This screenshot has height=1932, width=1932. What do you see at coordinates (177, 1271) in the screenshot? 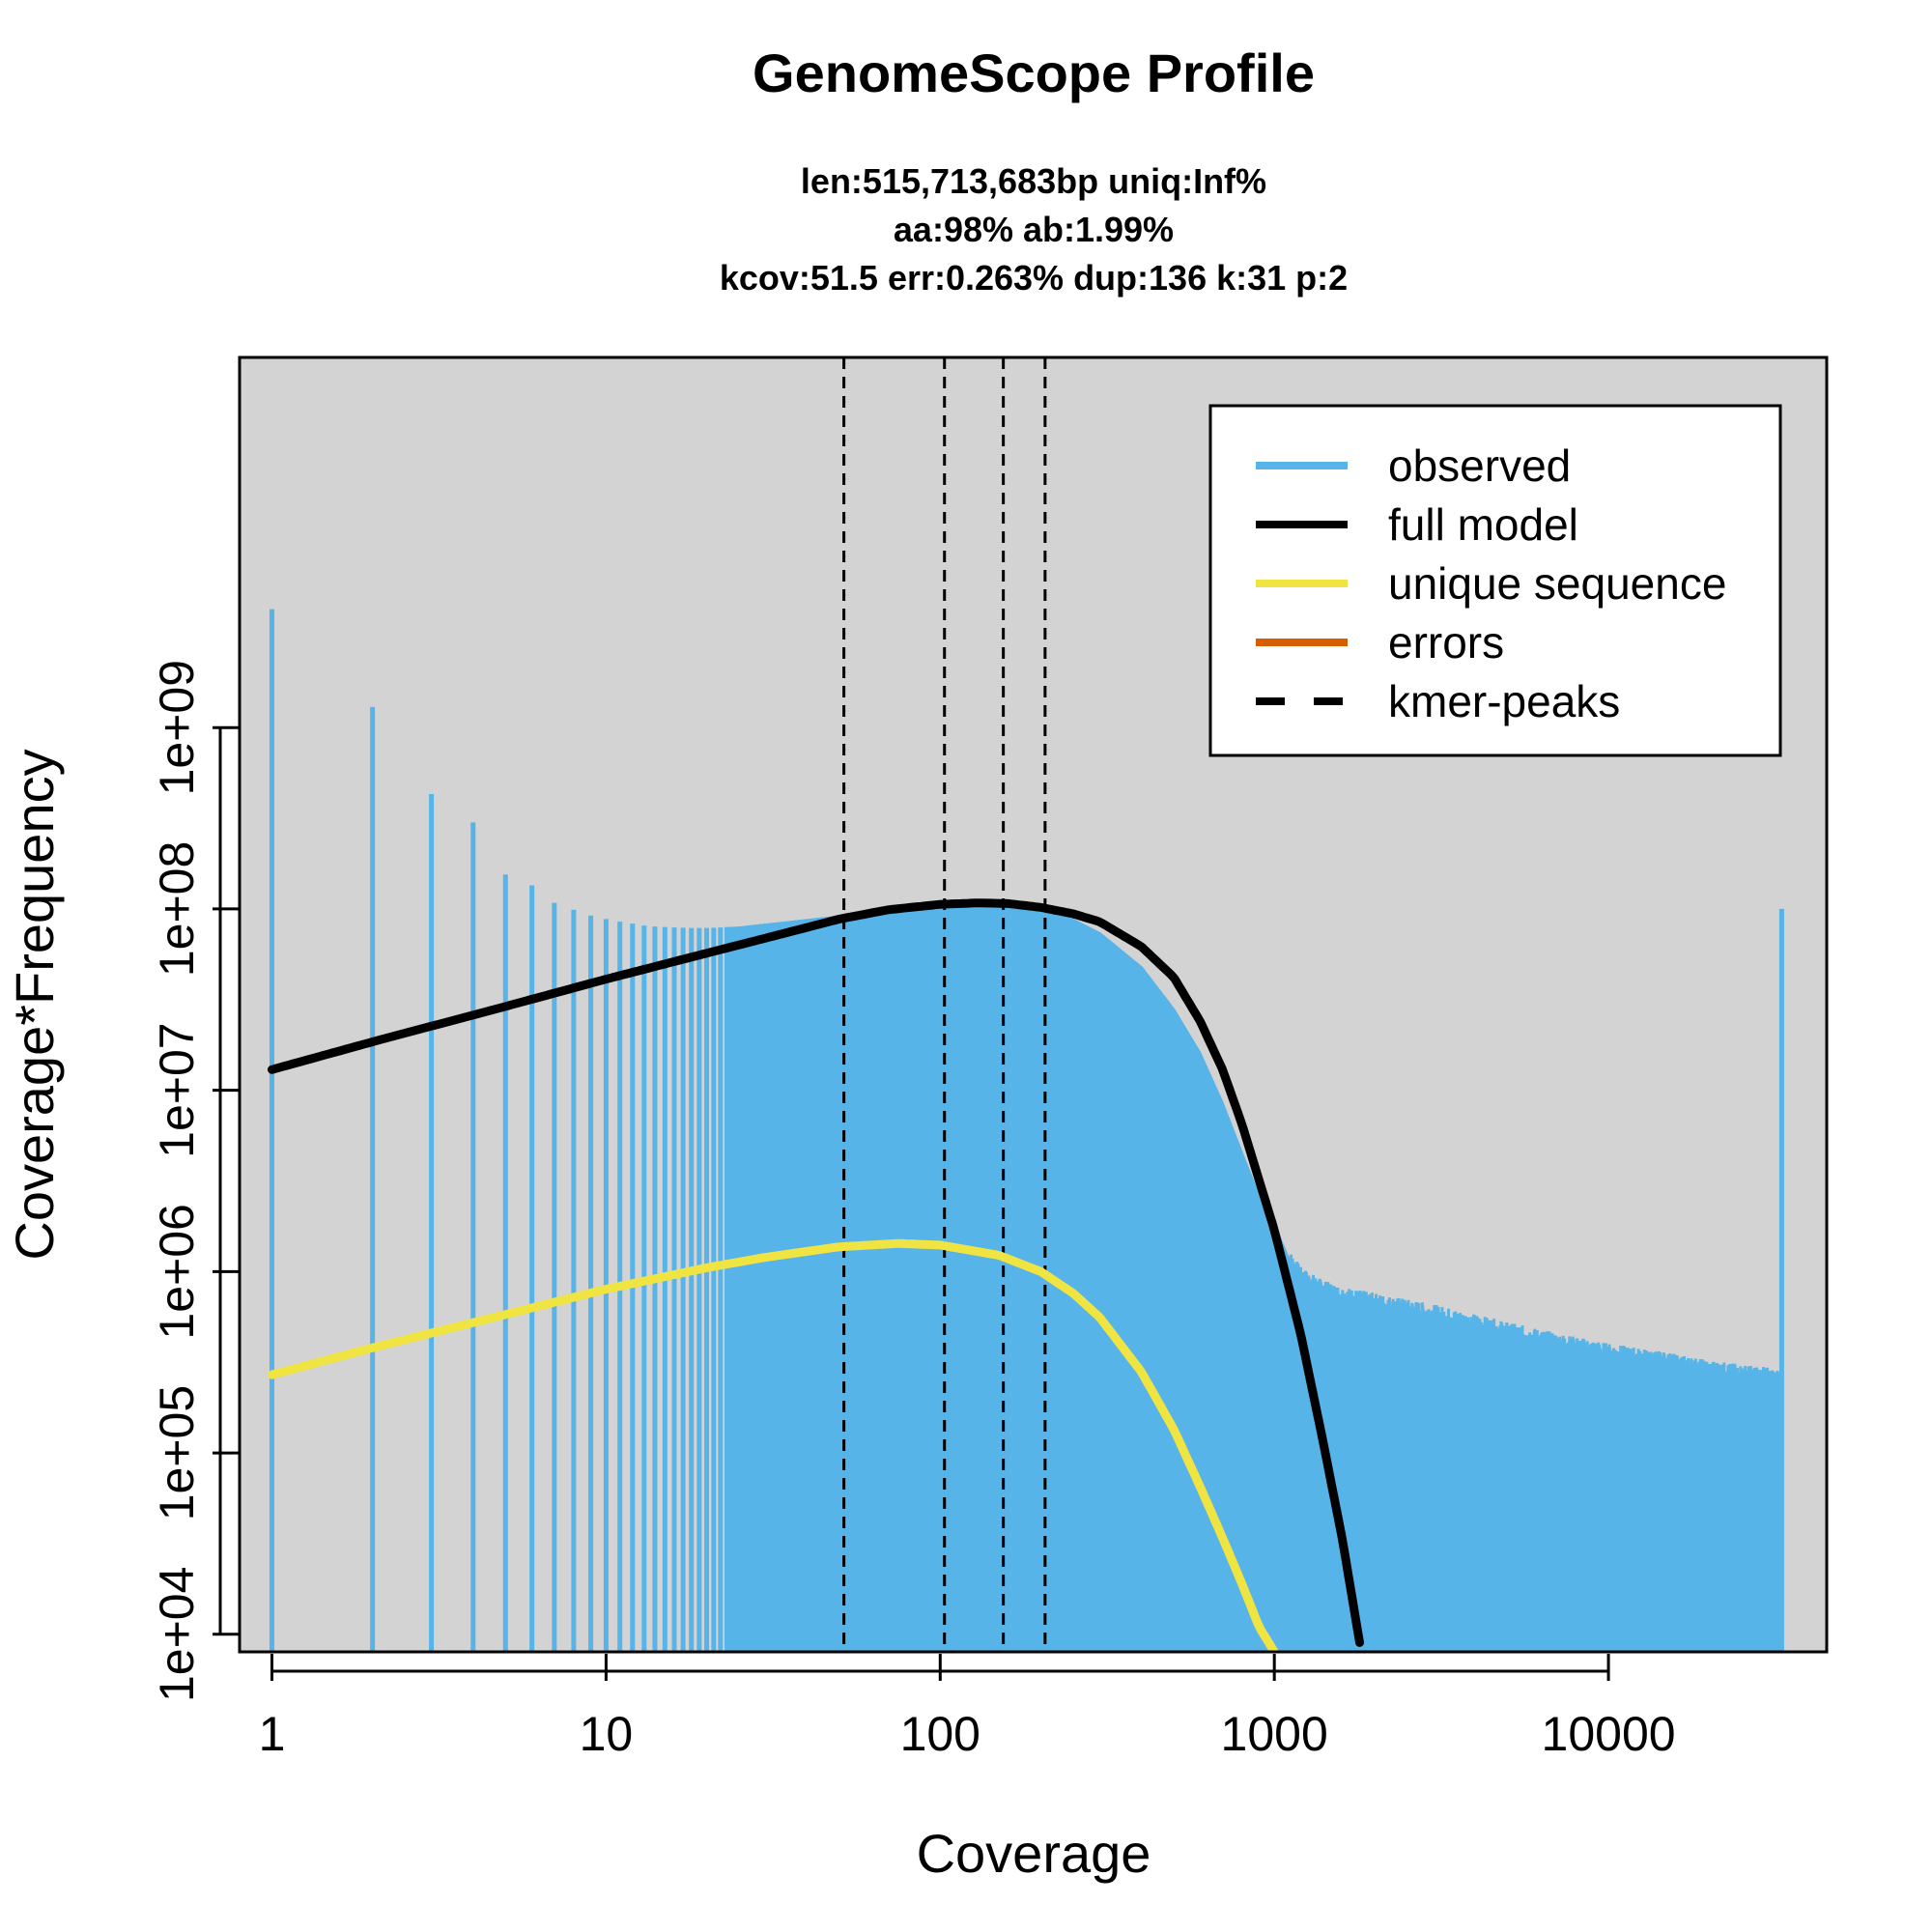
I see `y-tick-label: 1e+06` at bounding box center [177, 1271].